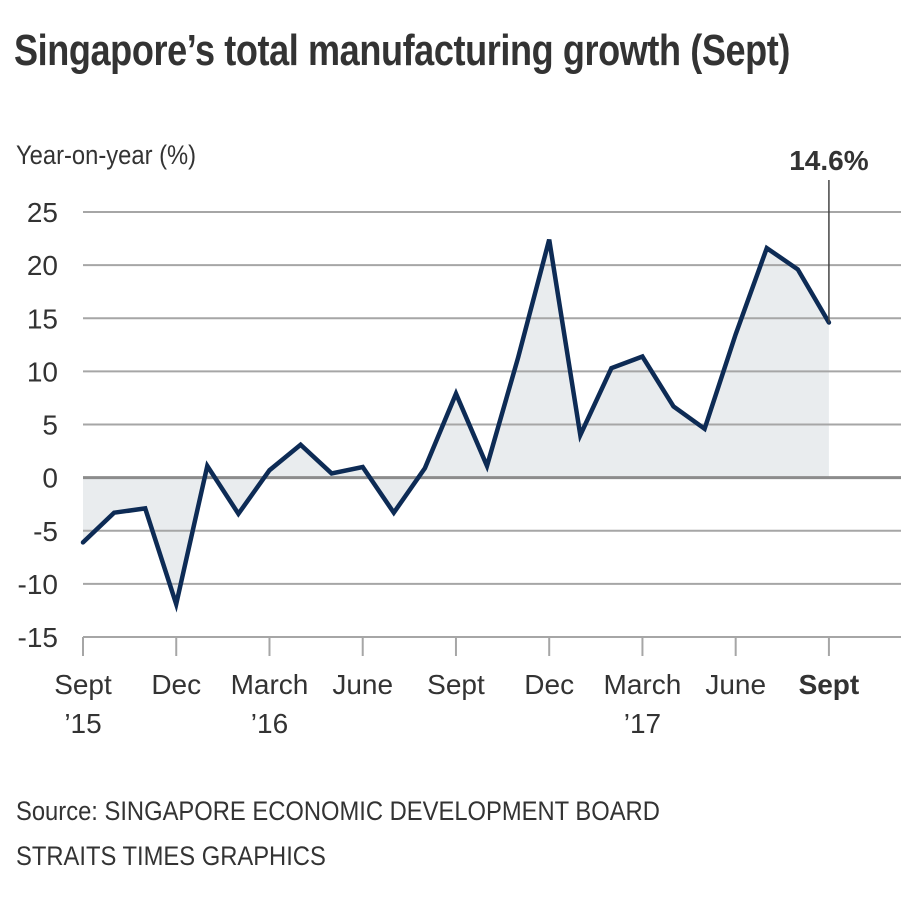 The width and height of the screenshot is (920, 904). I want to click on x-tick-year-label: ’17, so click(642, 723).